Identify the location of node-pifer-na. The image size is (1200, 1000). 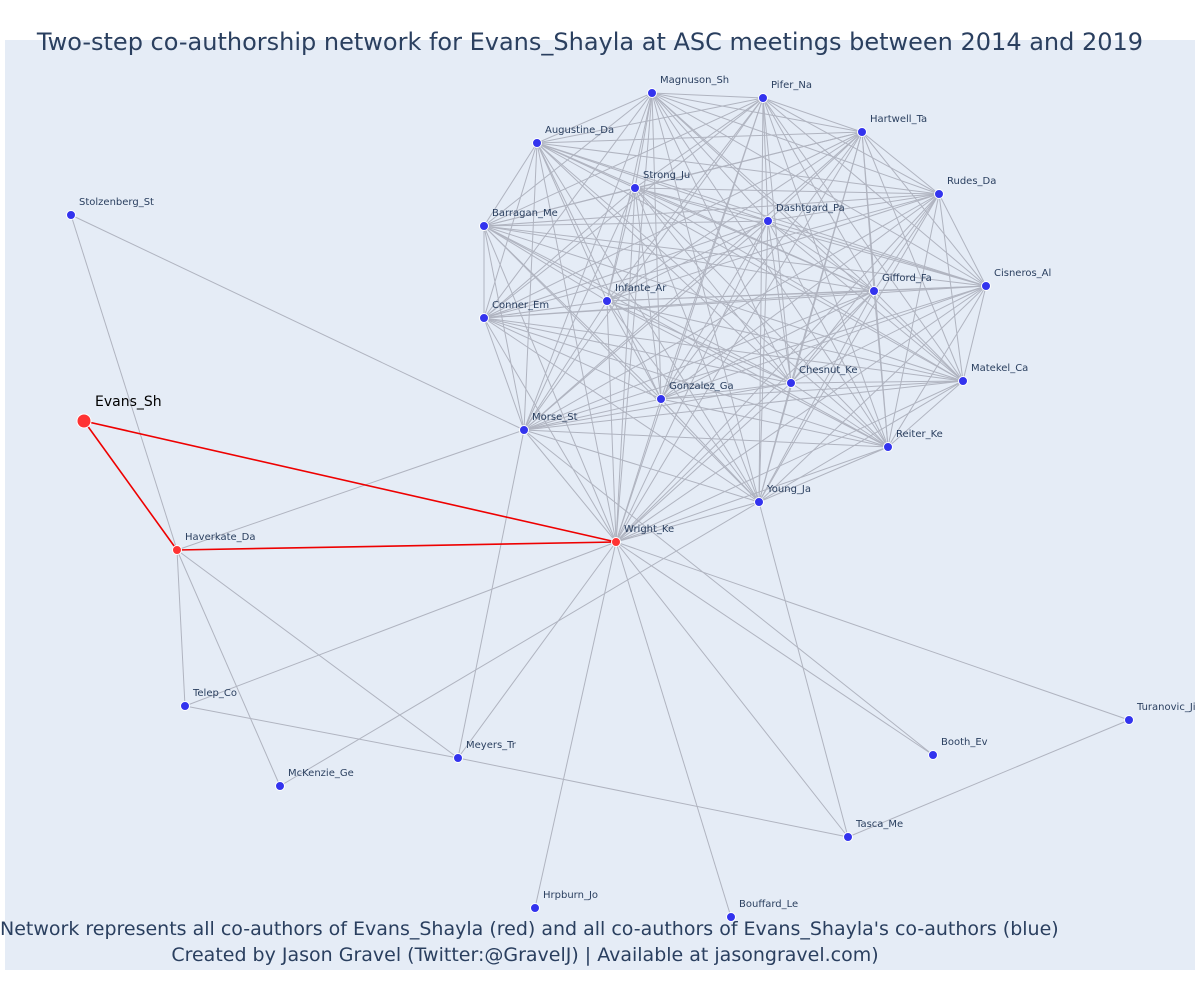
(763, 98).